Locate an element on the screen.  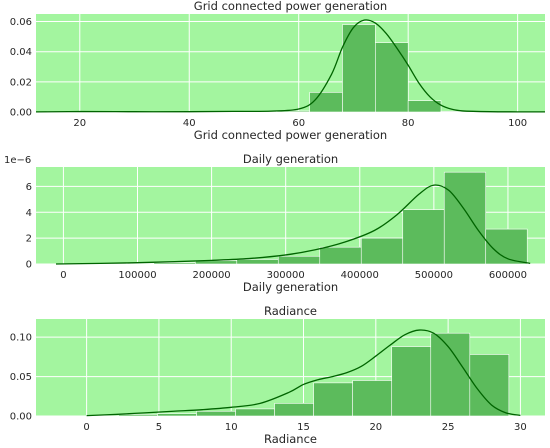
chart-2-x-tick-label-2: 10 is located at coordinates (231, 427).